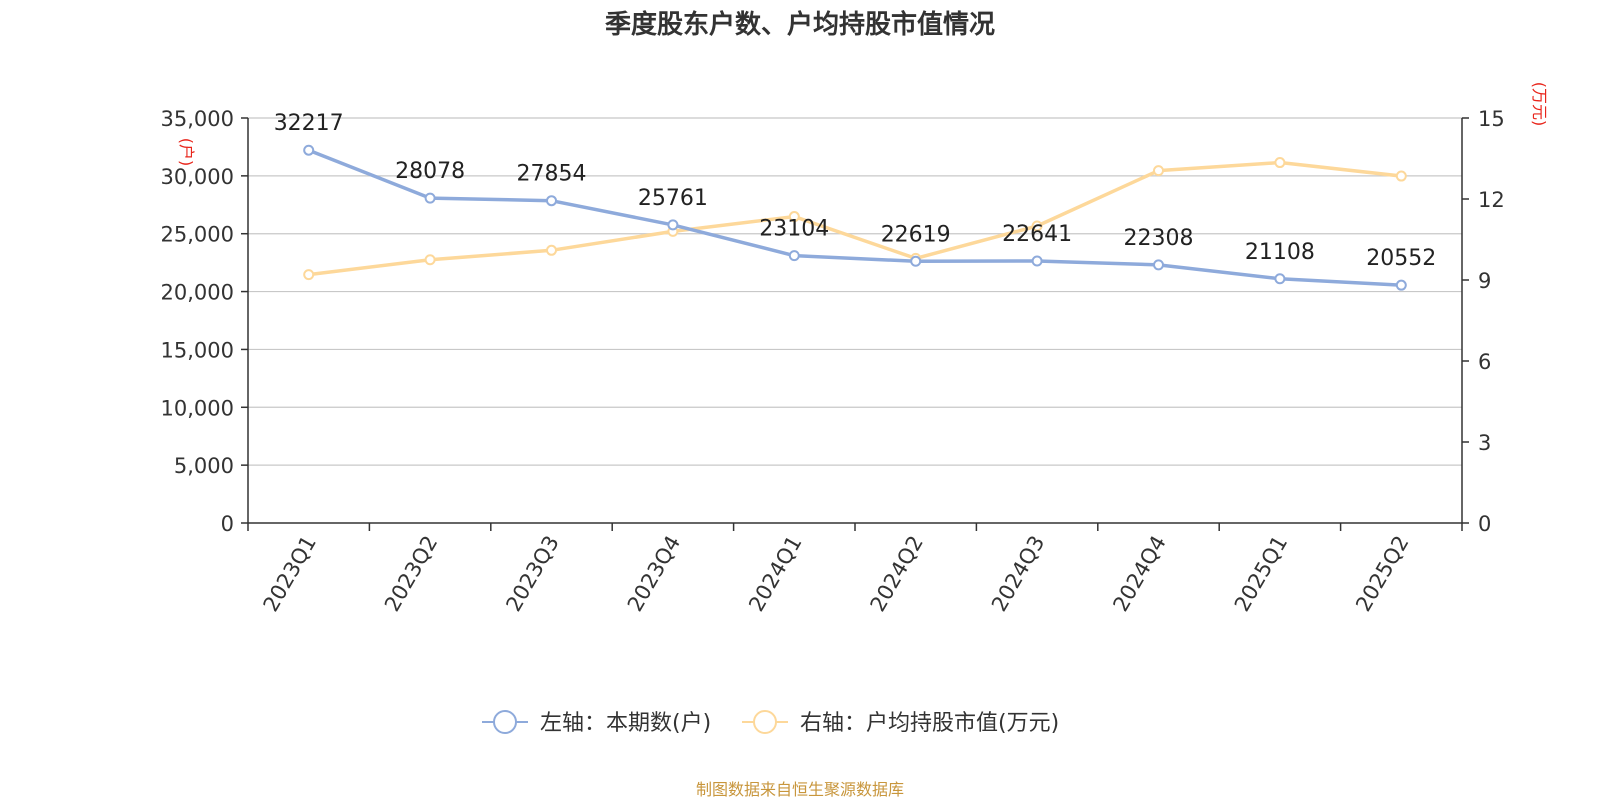 The height and width of the screenshot is (800, 1600). What do you see at coordinates (1139, 574) in the screenshot?
I see `x-tick-label: 2024Q4` at bounding box center [1139, 574].